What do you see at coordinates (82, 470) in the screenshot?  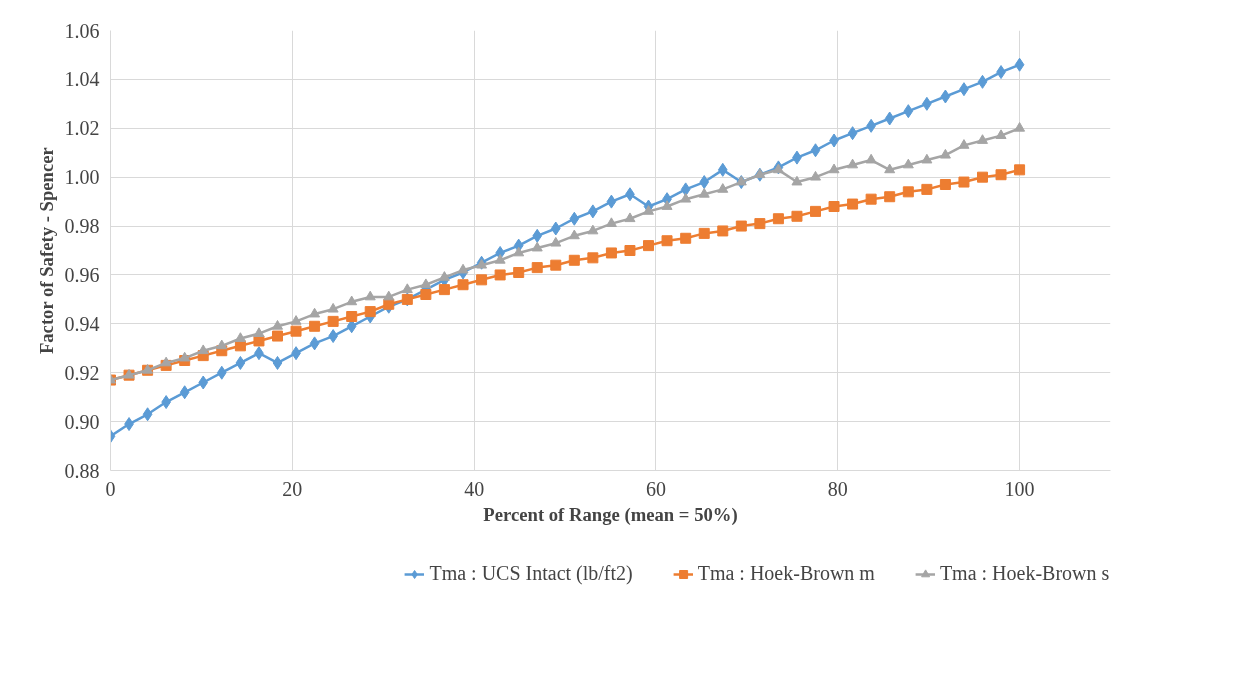 I see `y-tick-label: 0.88` at bounding box center [82, 470].